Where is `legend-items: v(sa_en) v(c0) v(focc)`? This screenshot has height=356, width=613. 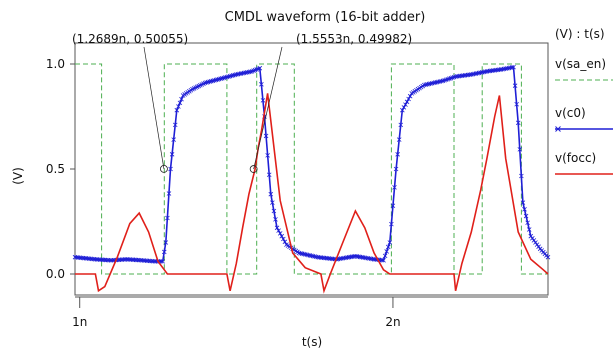
legend-items: v(sa_en) v(c0) v(focc) is located at coordinates (584, 116).